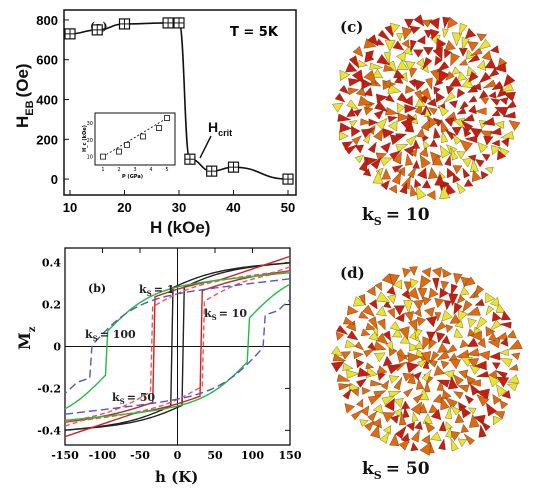  What do you see at coordinates (426, 107) in the screenshot?
I see `spin-cluster-c` at bounding box center [426, 107].